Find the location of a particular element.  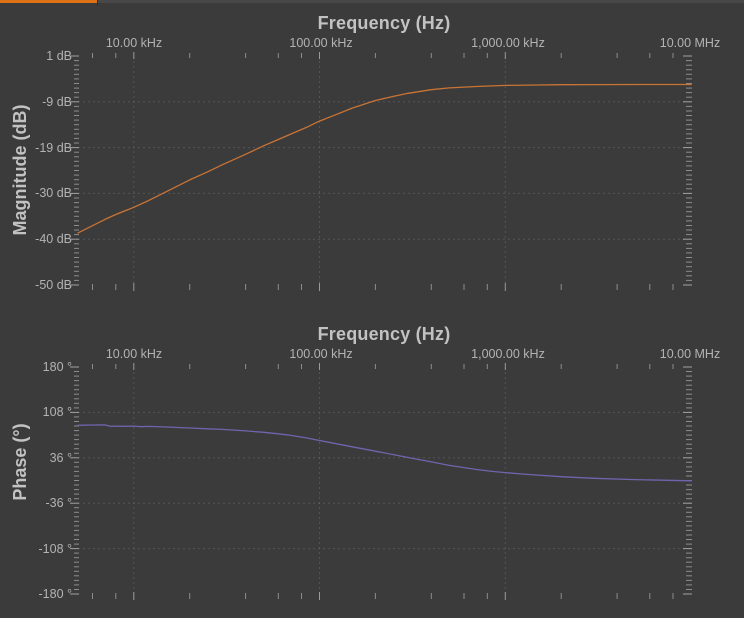

phase-ytick-m180: -180 ° is located at coordinates (55, 594).